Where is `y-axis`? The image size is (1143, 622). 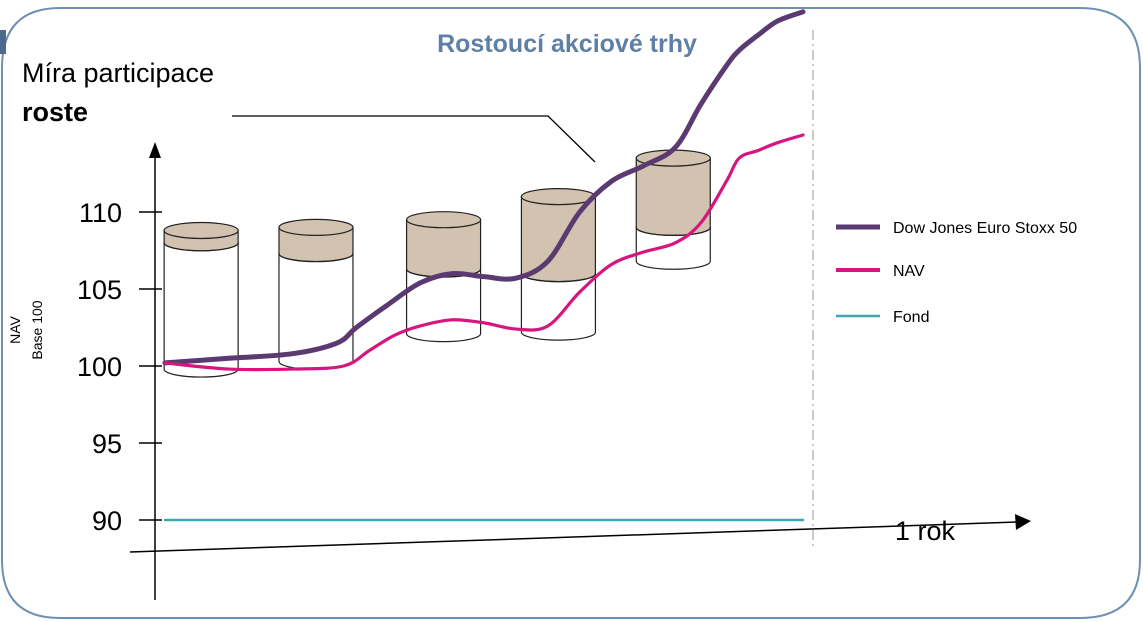 y-axis is located at coordinates (155, 371).